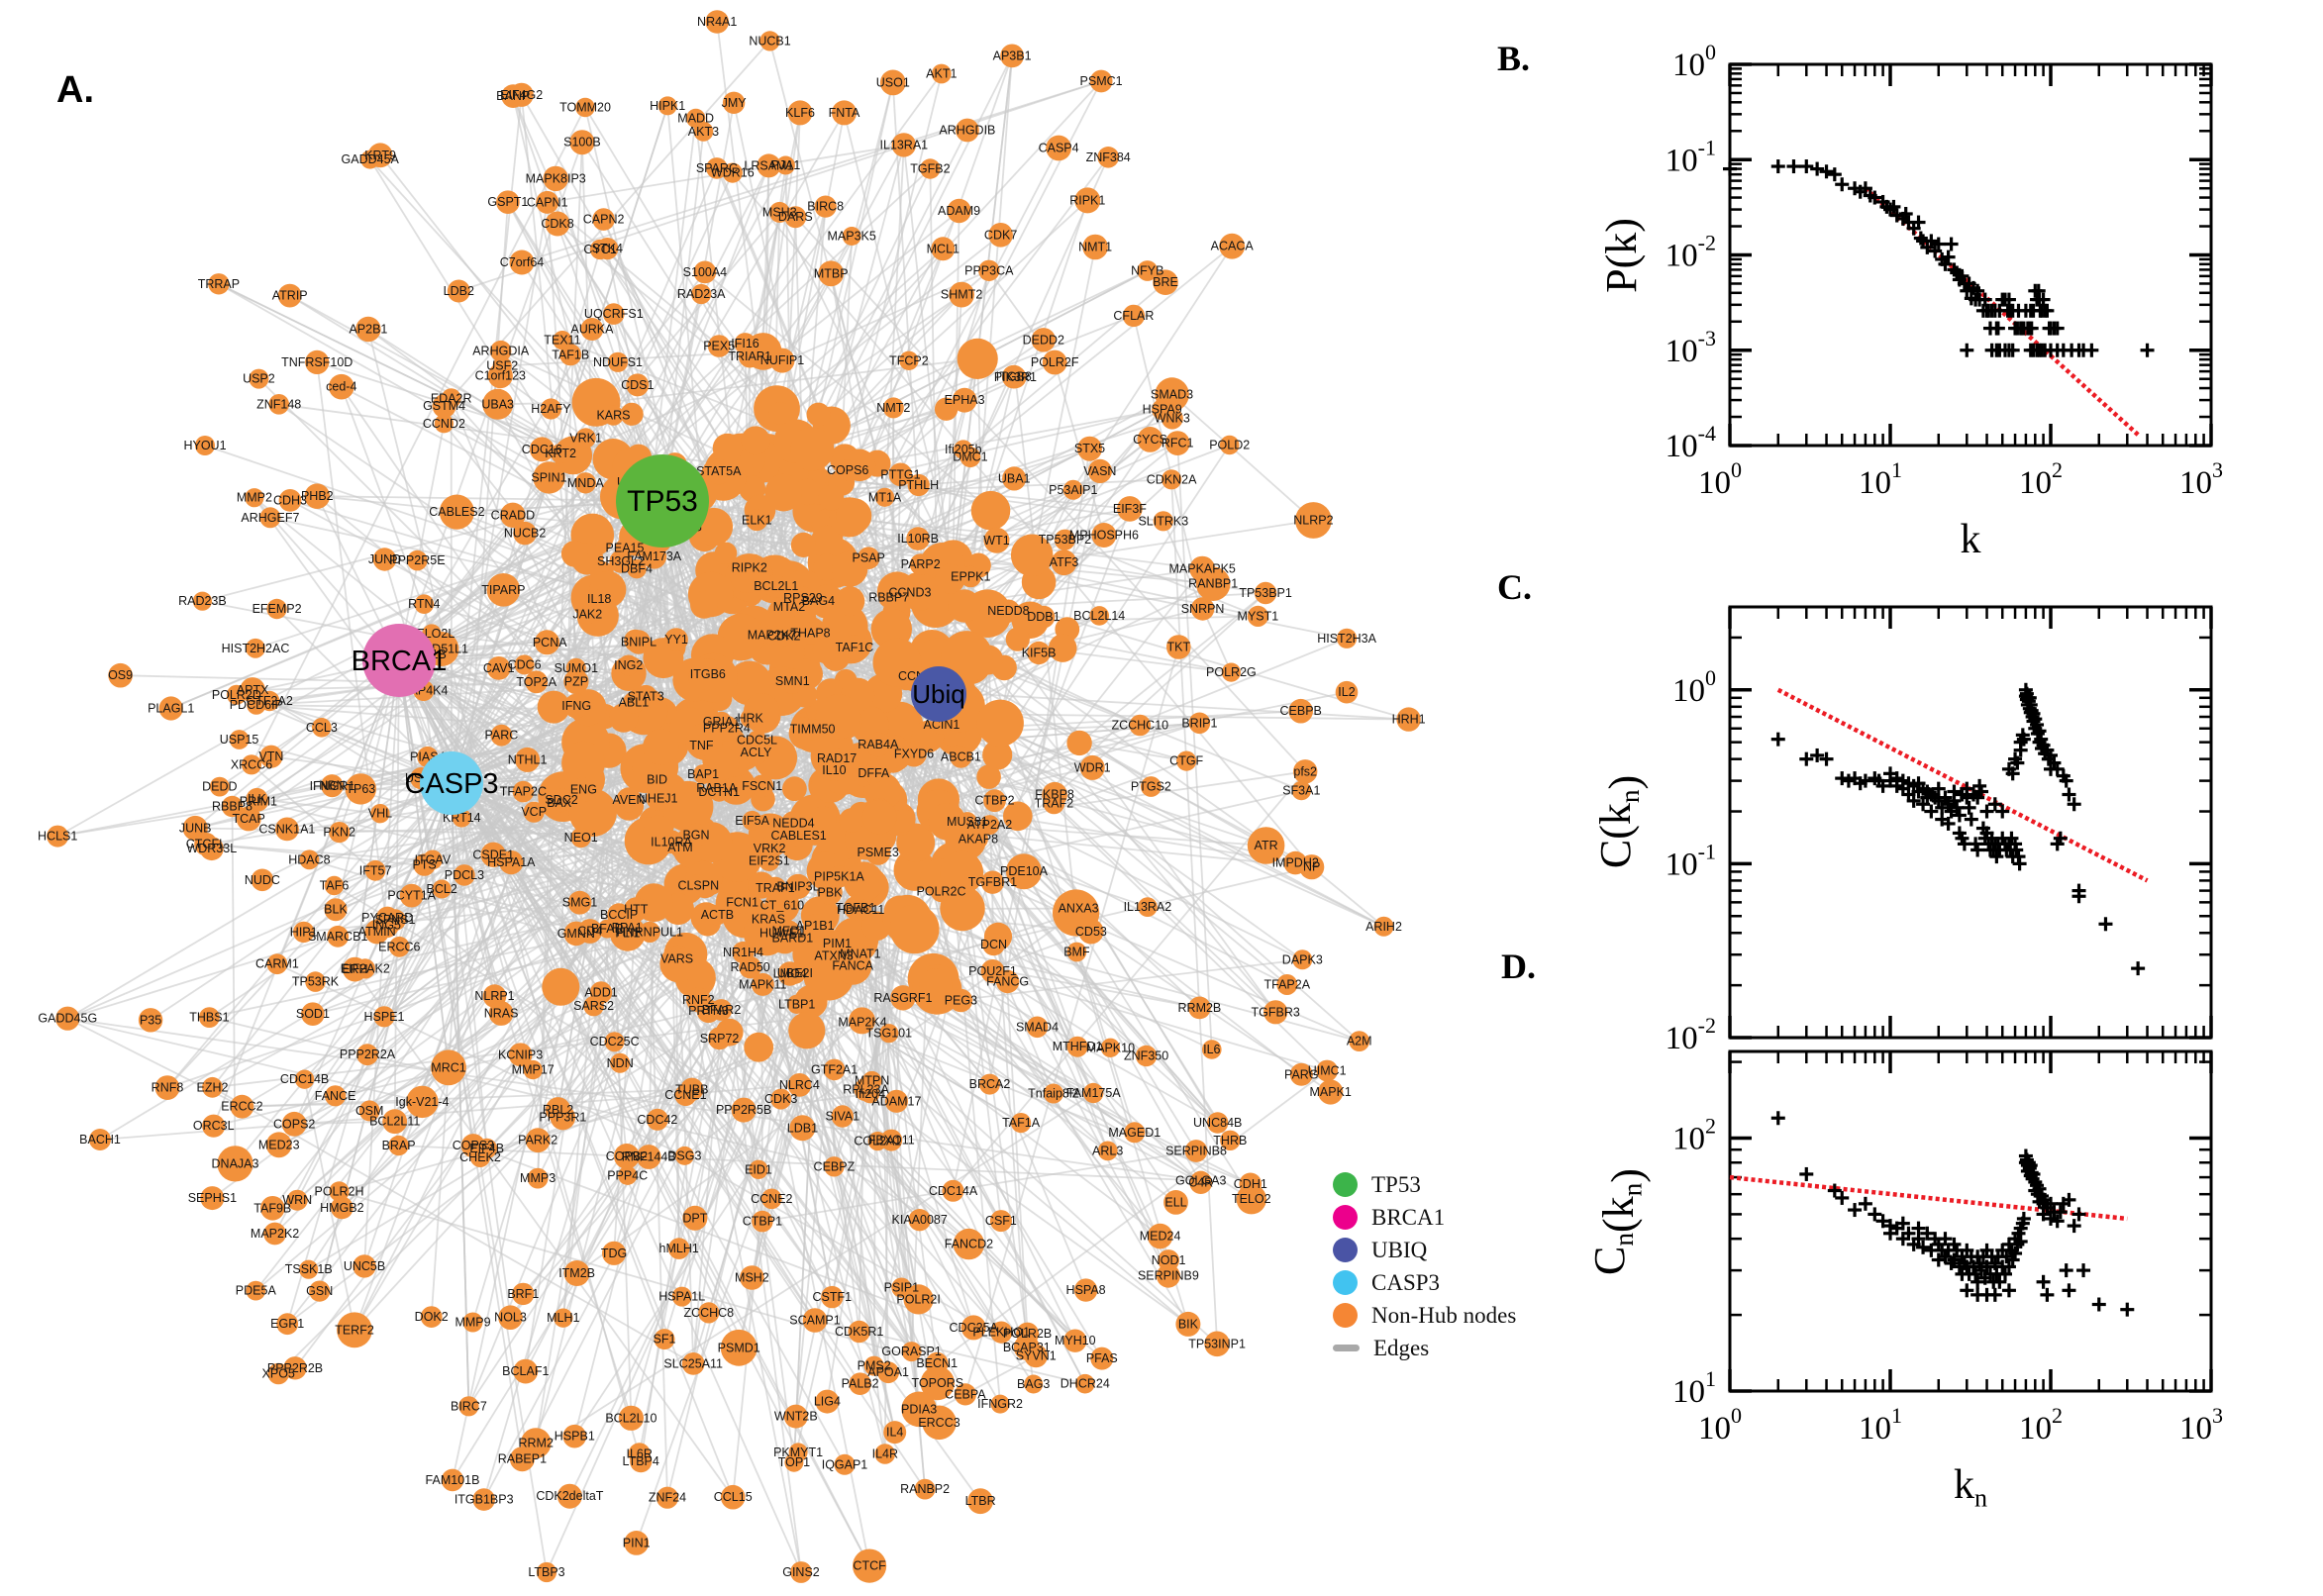 The width and height of the screenshot is (2323, 1596). Describe the element at coordinates (1102, 1358) in the screenshot. I see `network-node-label: PFAS` at that location.